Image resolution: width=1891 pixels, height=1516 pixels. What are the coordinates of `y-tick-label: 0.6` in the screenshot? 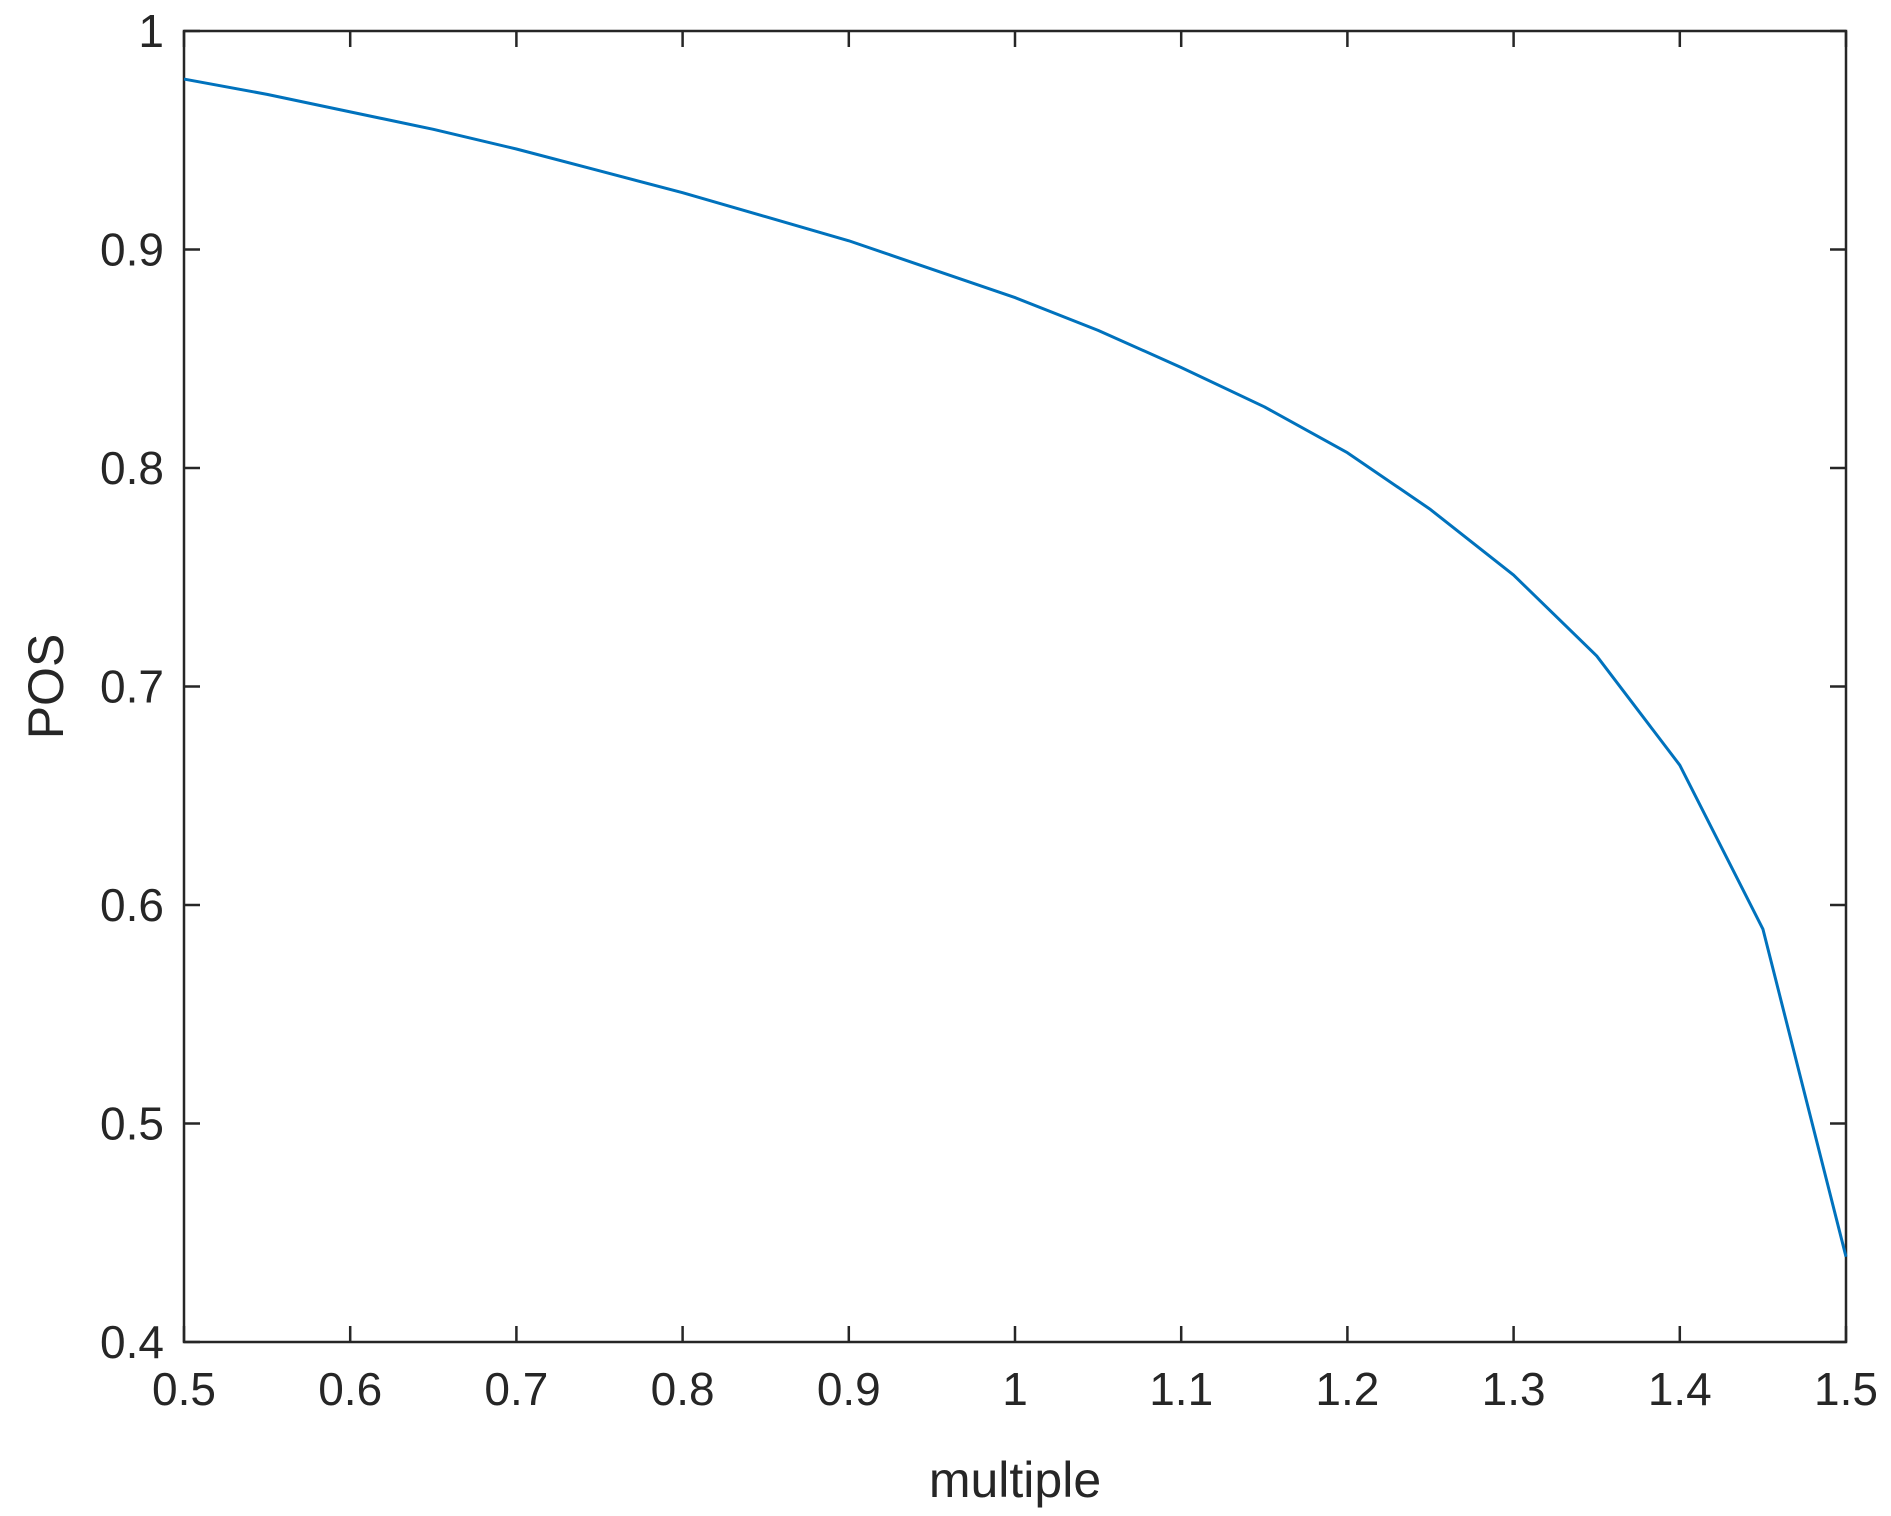 It's located at (132, 905).